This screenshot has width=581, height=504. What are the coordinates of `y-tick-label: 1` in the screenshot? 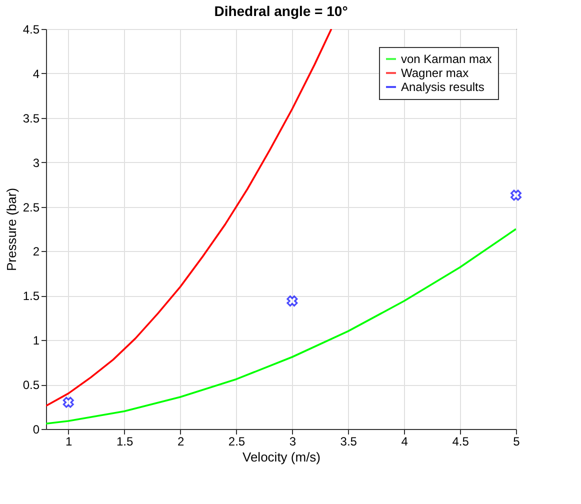 It's located at (36, 341).